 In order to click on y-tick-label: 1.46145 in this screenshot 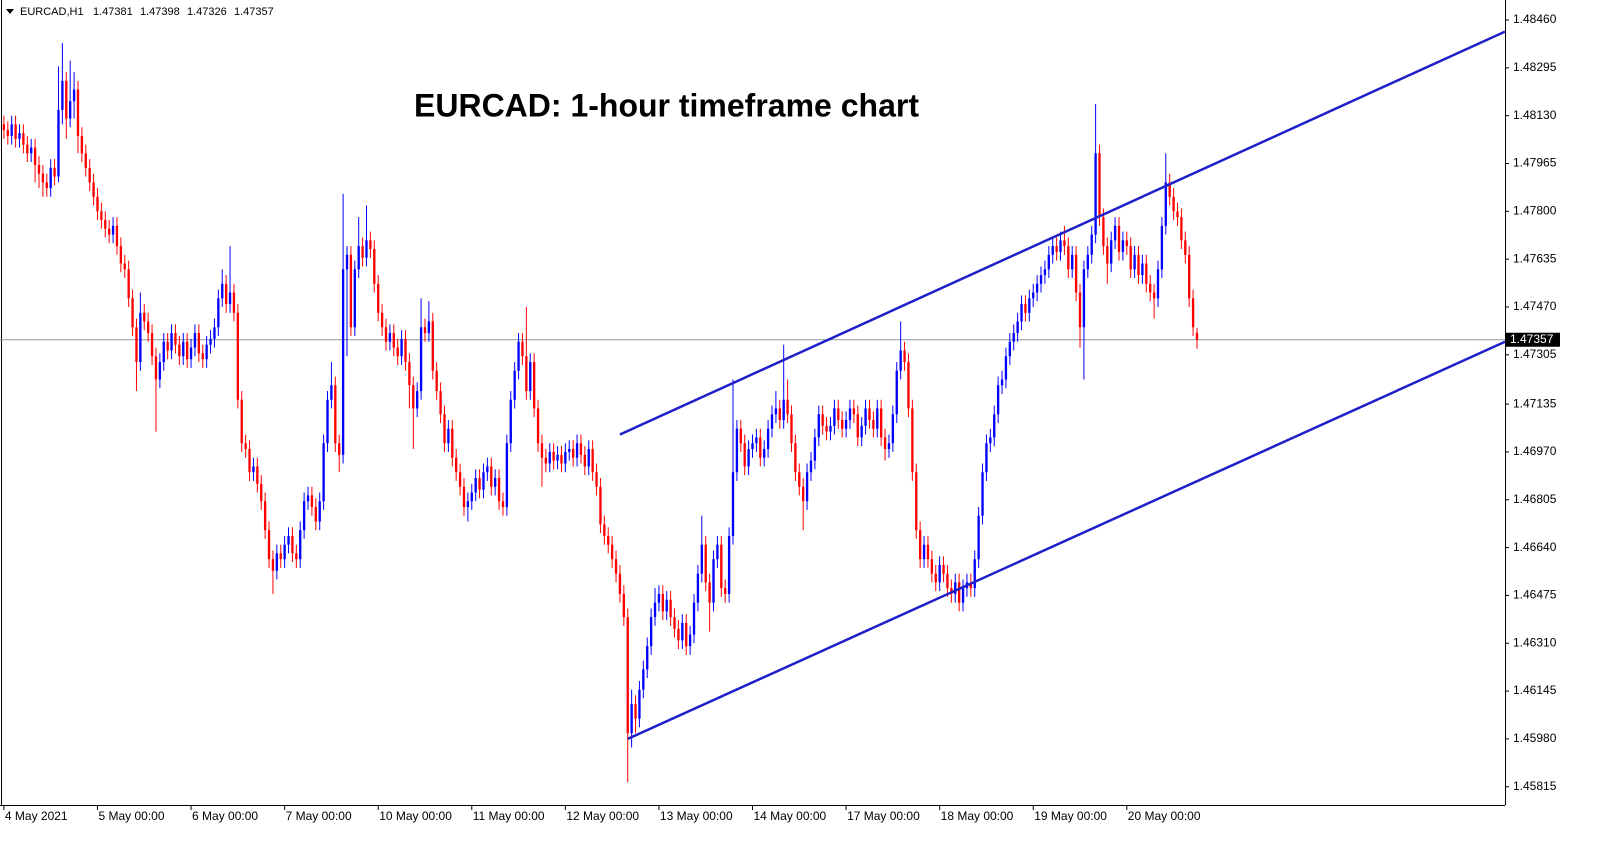, I will do `click(1535, 690)`.